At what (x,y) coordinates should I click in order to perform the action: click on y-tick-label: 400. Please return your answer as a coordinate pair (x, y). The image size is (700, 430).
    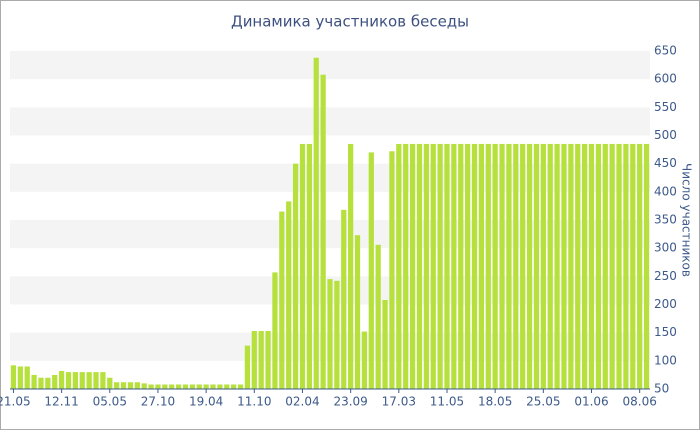
    Looking at the image, I should click on (665, 191).